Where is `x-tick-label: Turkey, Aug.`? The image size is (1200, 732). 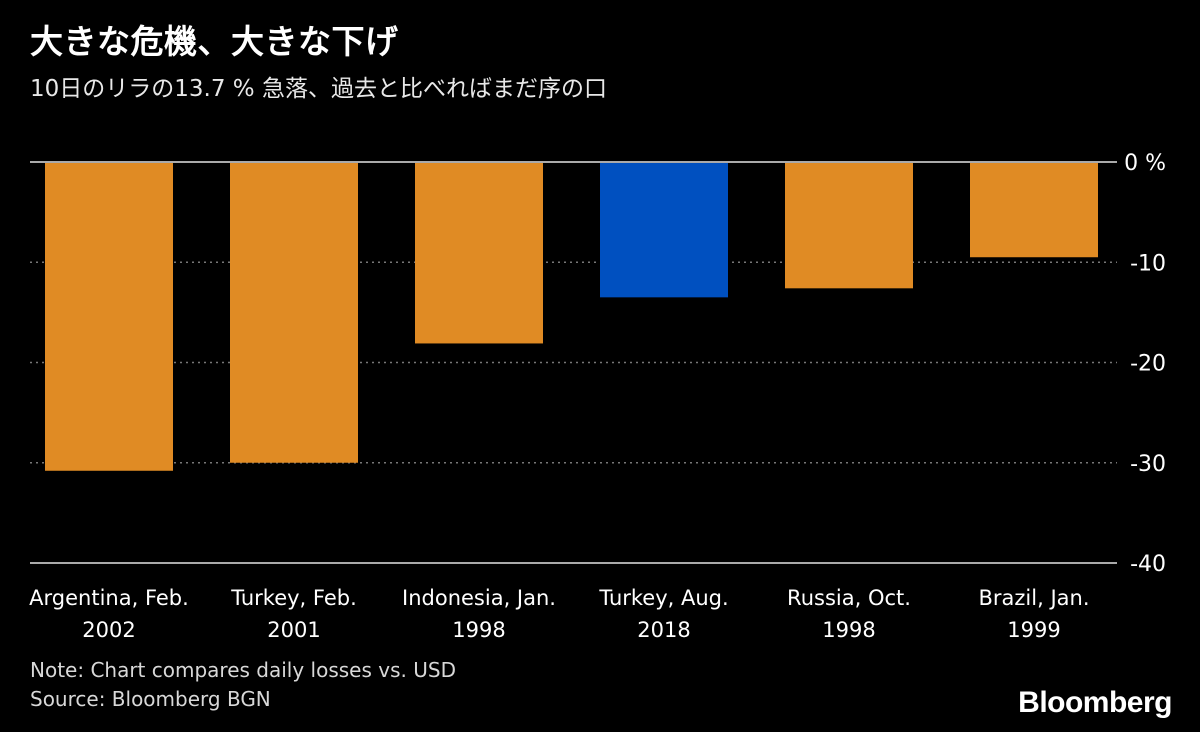
x-tick-label: Turkey, Aug. is located at coordinates (663, 598).